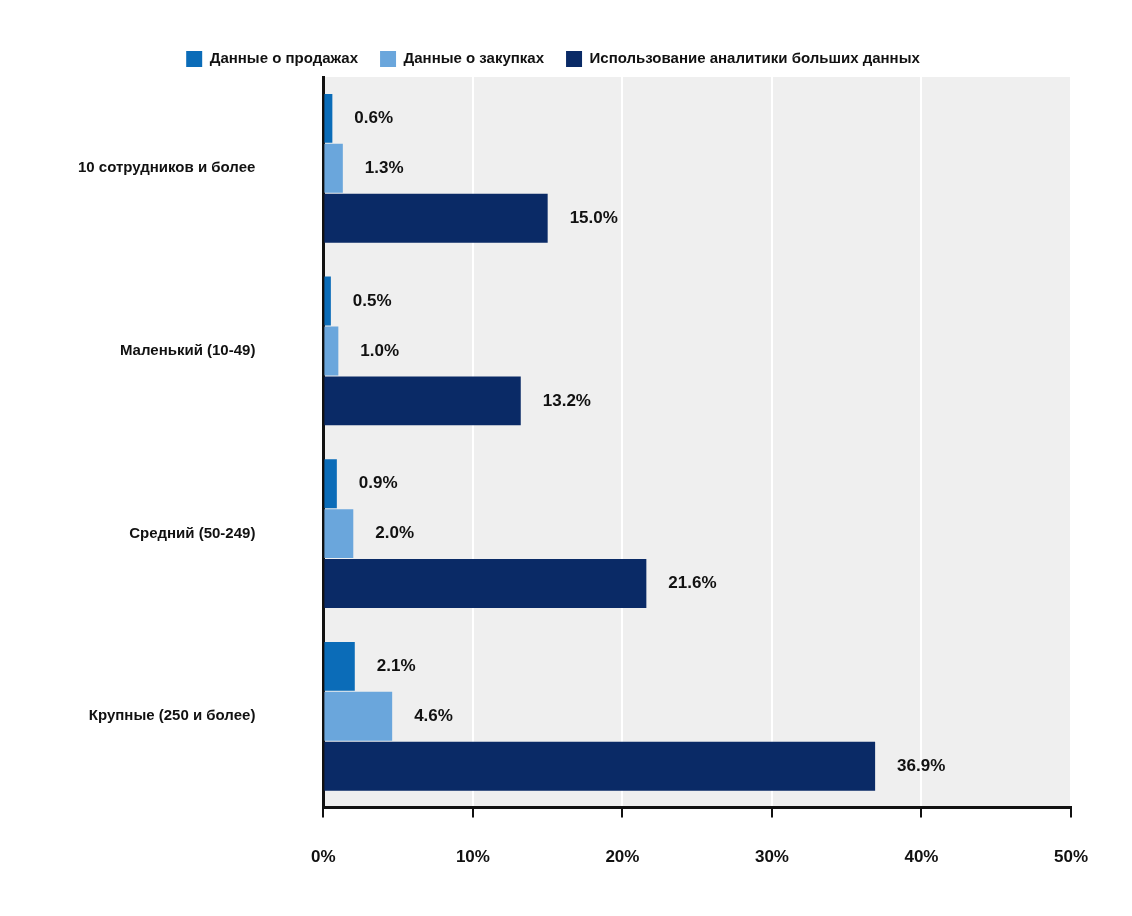  Describe the element at coordinates (166, 167) in the screenshot. I see `y-tick-label: 10 сотрудников и более` at that location.